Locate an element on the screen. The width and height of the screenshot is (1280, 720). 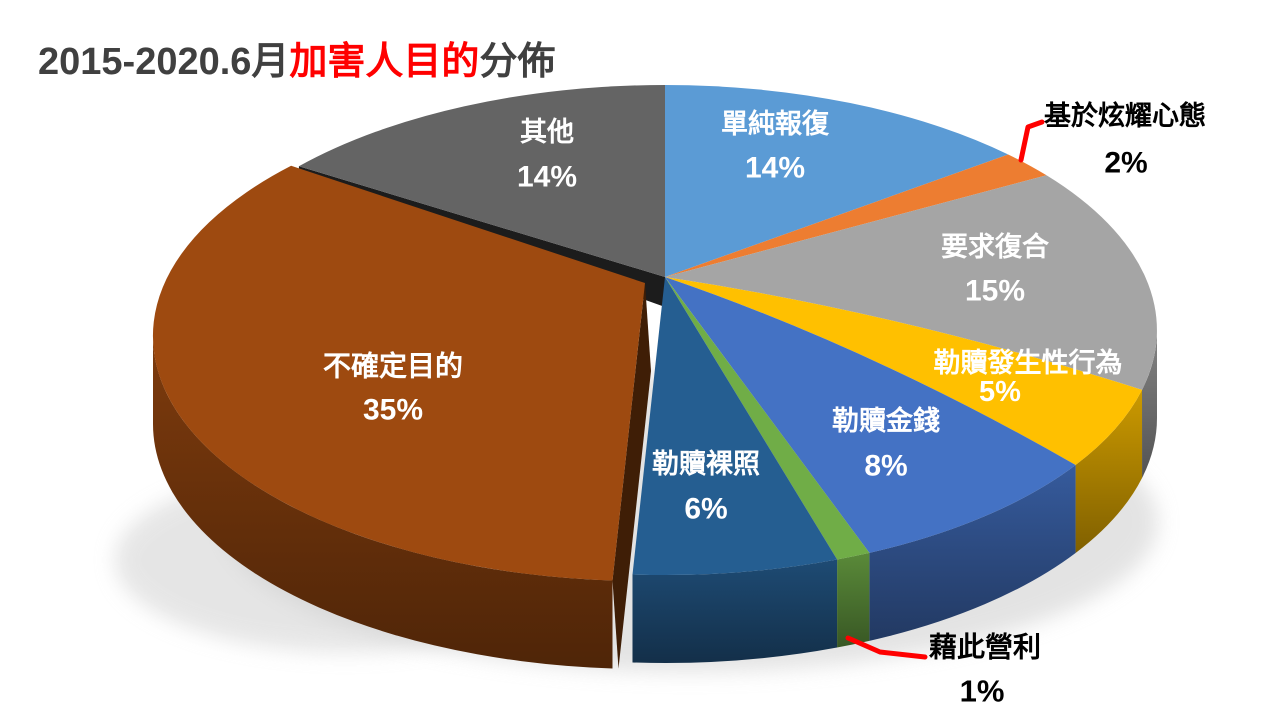
slice-pct-3: 5% is located at coordinates (1000, 392).